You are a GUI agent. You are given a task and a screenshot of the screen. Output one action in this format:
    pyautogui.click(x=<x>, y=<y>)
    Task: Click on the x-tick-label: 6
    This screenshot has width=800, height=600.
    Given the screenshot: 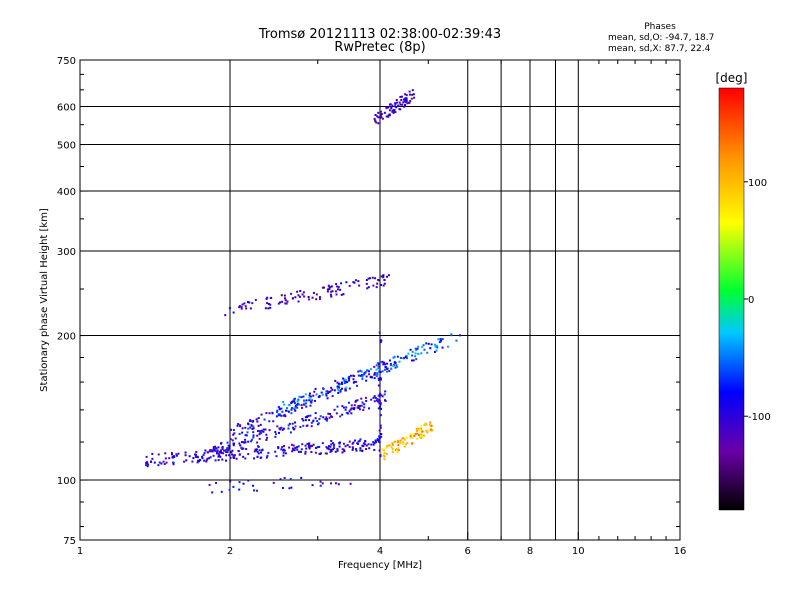 What is the action you would take?
    pyautogui.click(x=468, y=551)
    